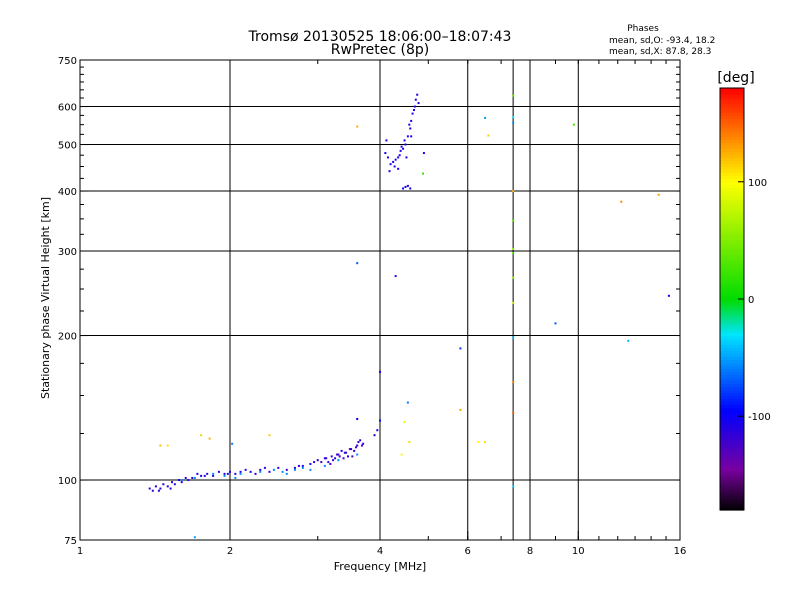 This screenshot has width=800, height=604. What do you see at coordinates (759, 417) in the screenshot?
I see `colorbar-tick-label: -100` at bounding box center [759, 417].